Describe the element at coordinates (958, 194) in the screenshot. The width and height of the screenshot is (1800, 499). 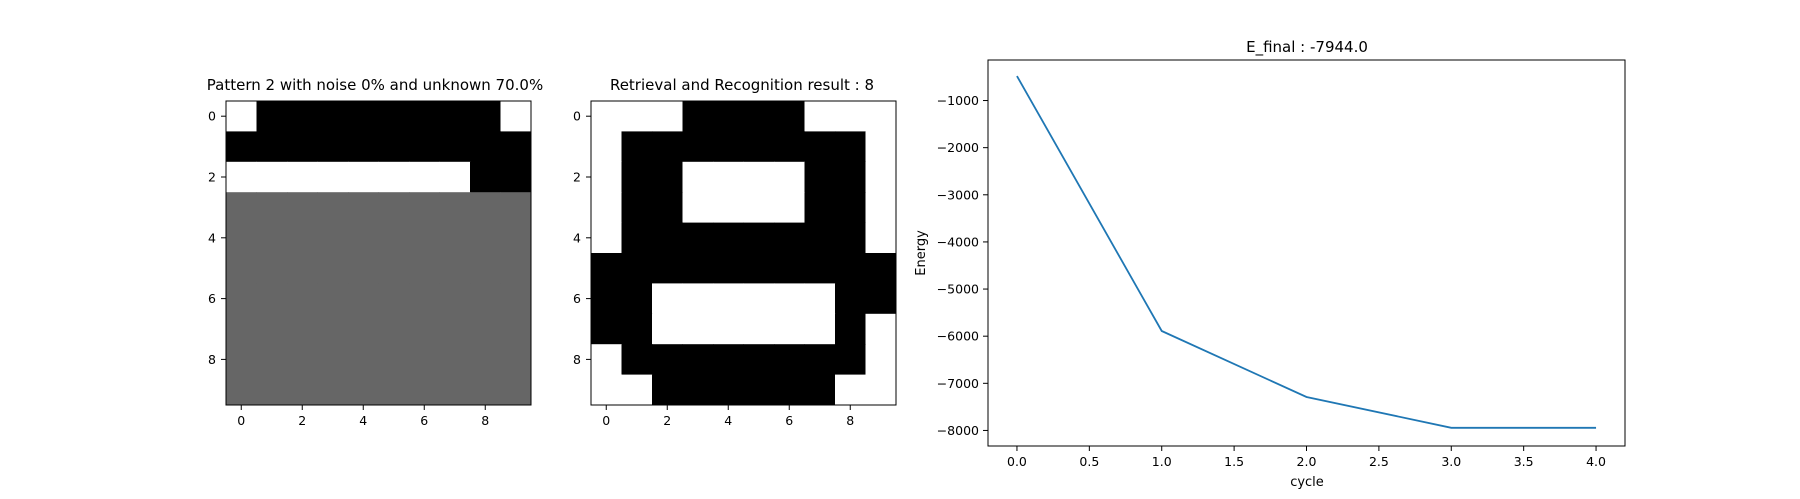
I see `y-tick-label: −3000` at that location.